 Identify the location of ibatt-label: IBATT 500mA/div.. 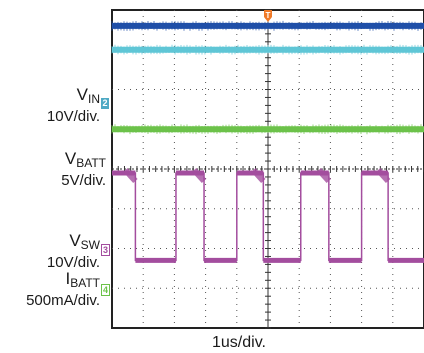
(52, 289).